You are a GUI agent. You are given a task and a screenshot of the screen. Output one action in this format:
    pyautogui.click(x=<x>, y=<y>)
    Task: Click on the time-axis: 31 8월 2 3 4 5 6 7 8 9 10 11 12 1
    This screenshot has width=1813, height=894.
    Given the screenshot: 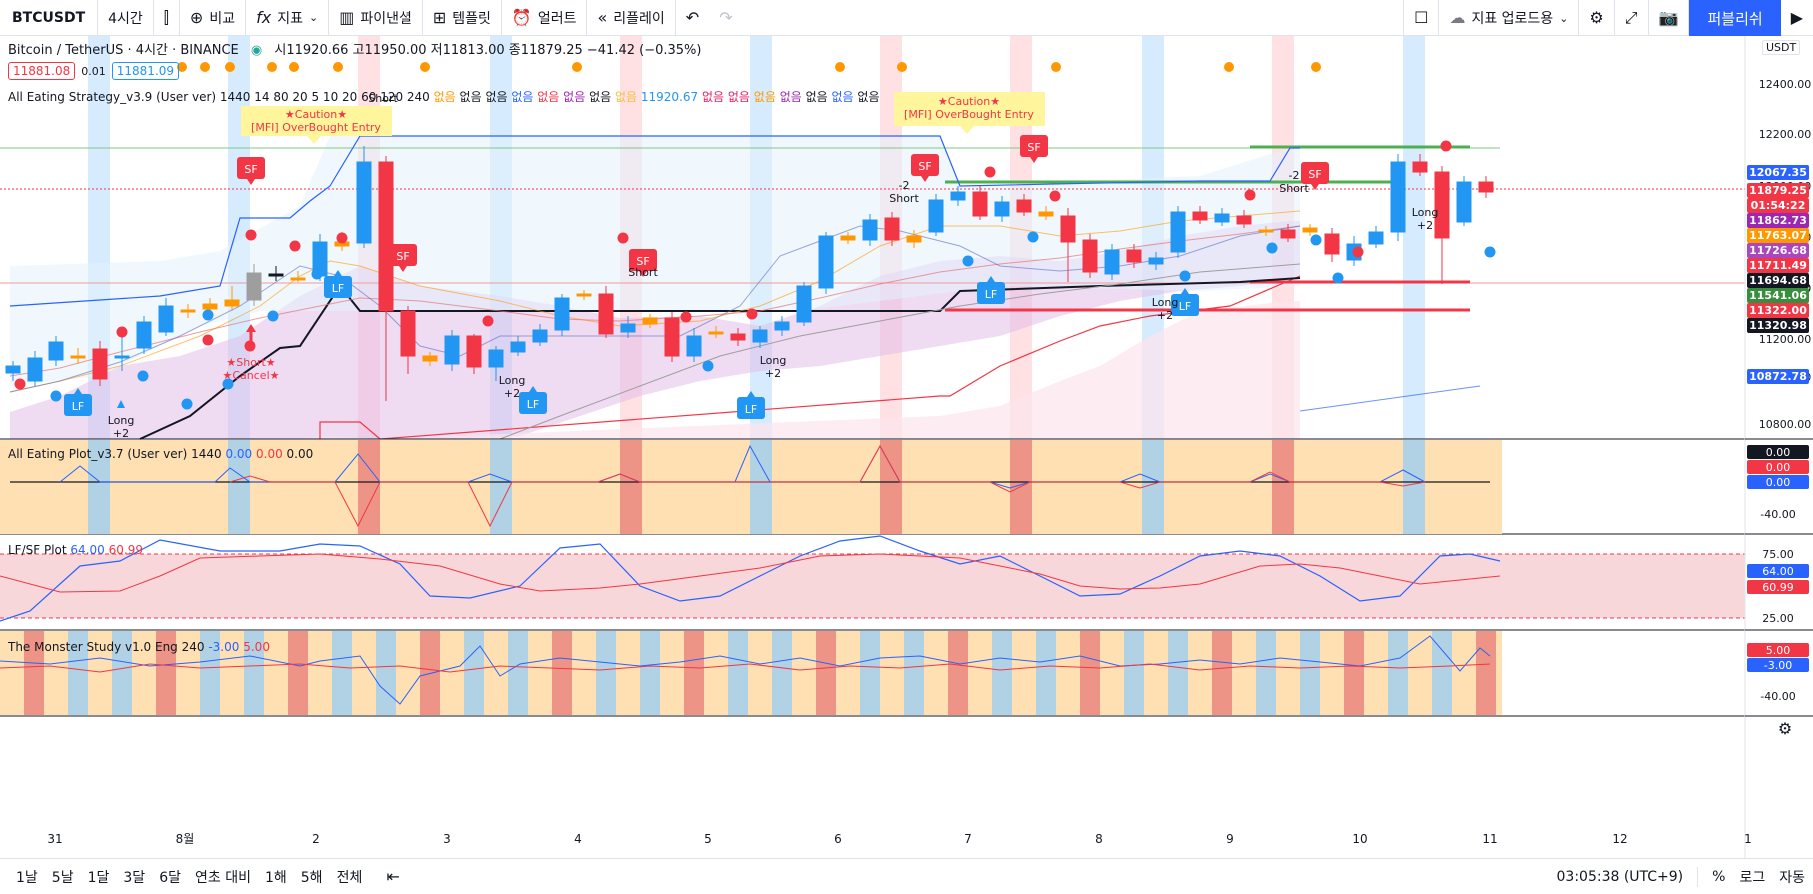 What is the action you would take?
    pyautogui.click(x=899, y=839)
    